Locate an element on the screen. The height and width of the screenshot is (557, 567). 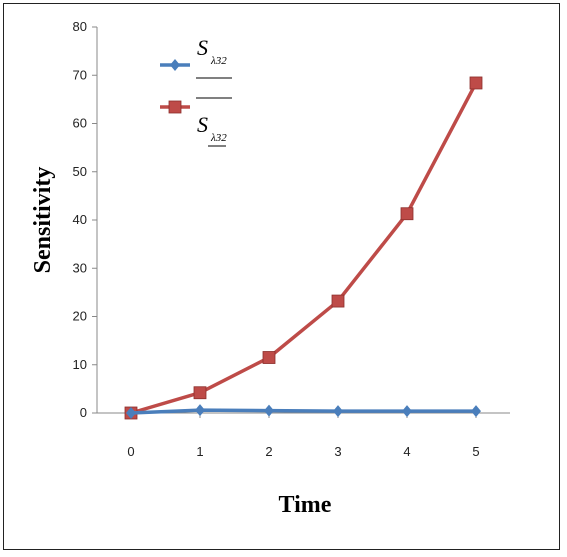
y-tick-label: 30 is located at coordinates (80, 267).